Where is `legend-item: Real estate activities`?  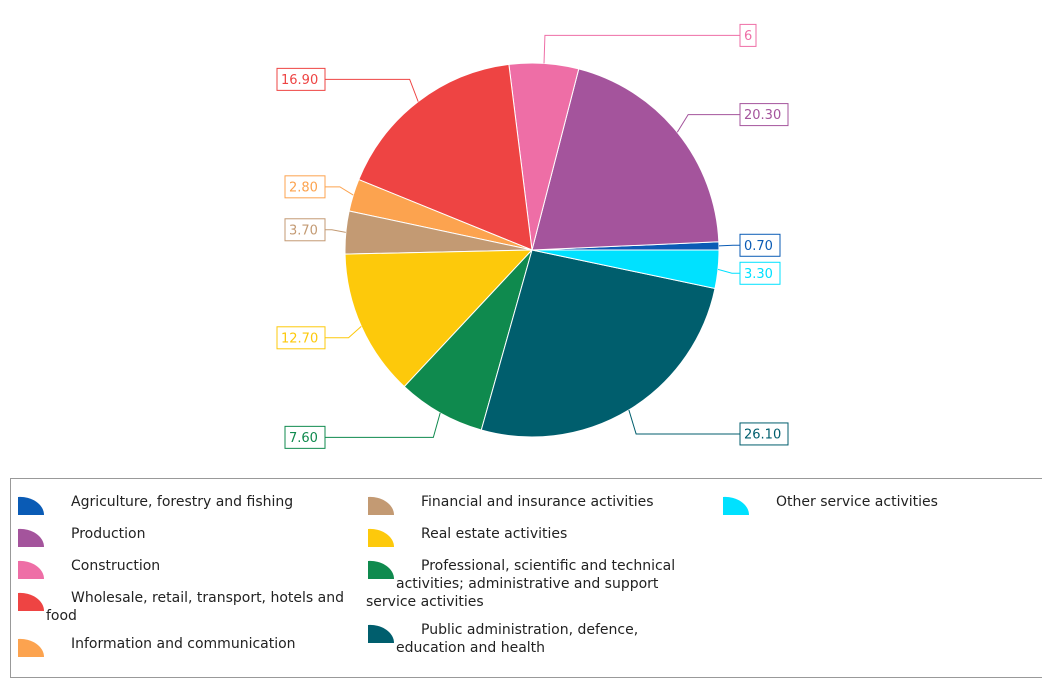 legend-item: Real estate activities is located at coordinates (536, 536).